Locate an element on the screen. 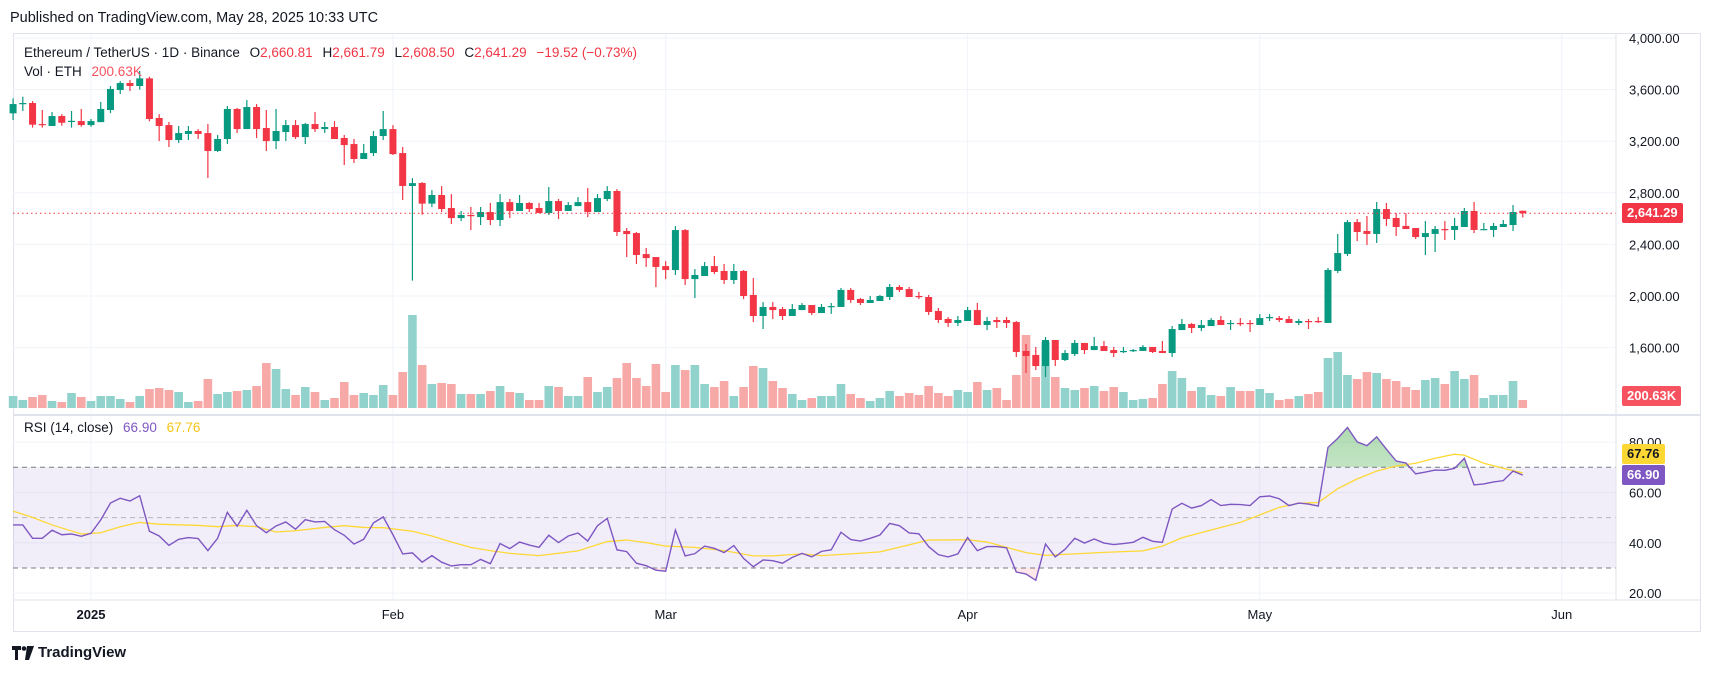  rsi-ma-value: 67.76 is located at coordinates (183, 427).